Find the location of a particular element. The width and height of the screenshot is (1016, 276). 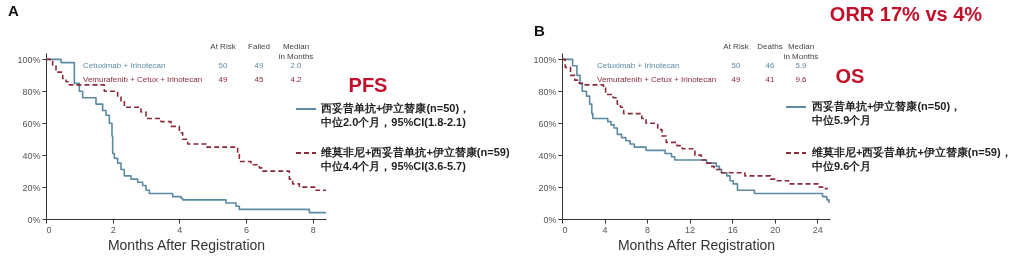

x-tick-label: 16 is located at coordinates (732, 229).